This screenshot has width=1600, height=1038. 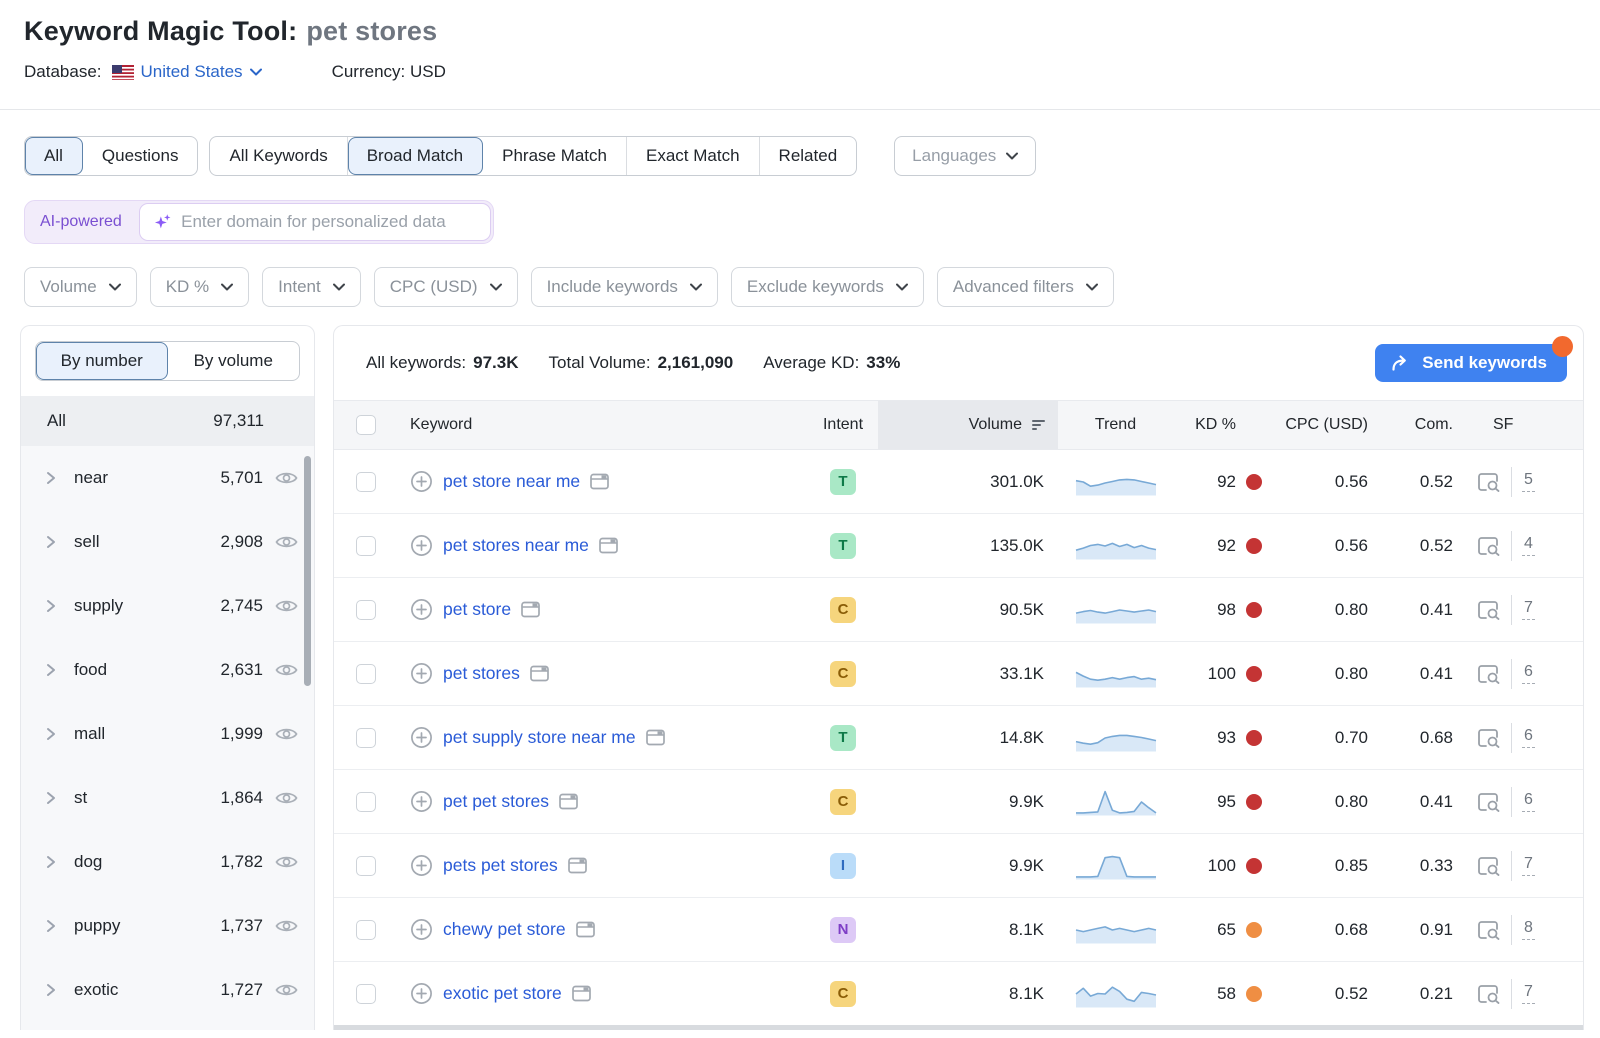 I want to click on filter-intent: Intent, so click(x=311, y=287).